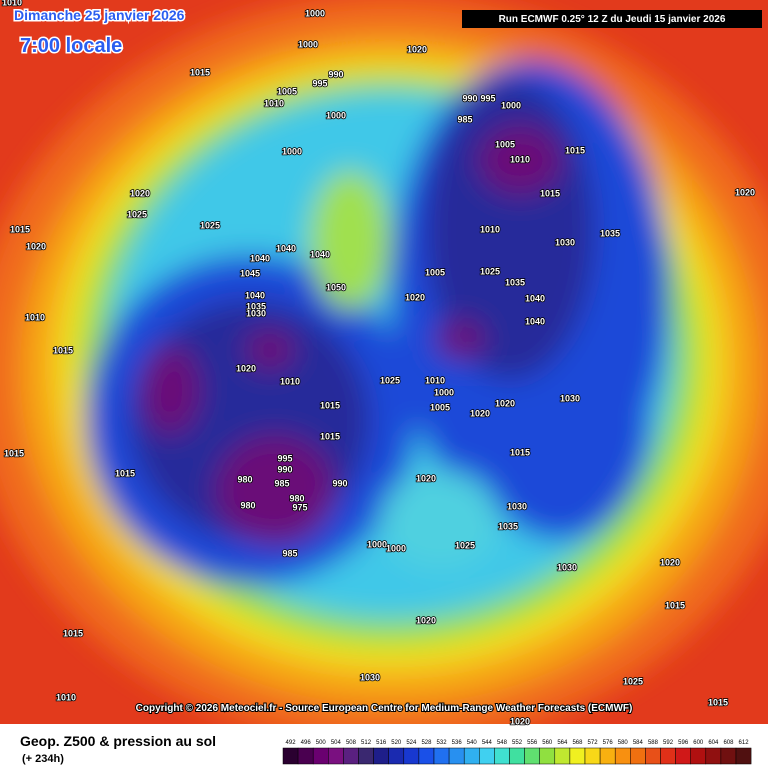 Image resolution: width=768 pixels, height=768 pixels. Describe the element at coordinates (250, 273) in the screenshot. I see `isobar-label: 1045` at that location.